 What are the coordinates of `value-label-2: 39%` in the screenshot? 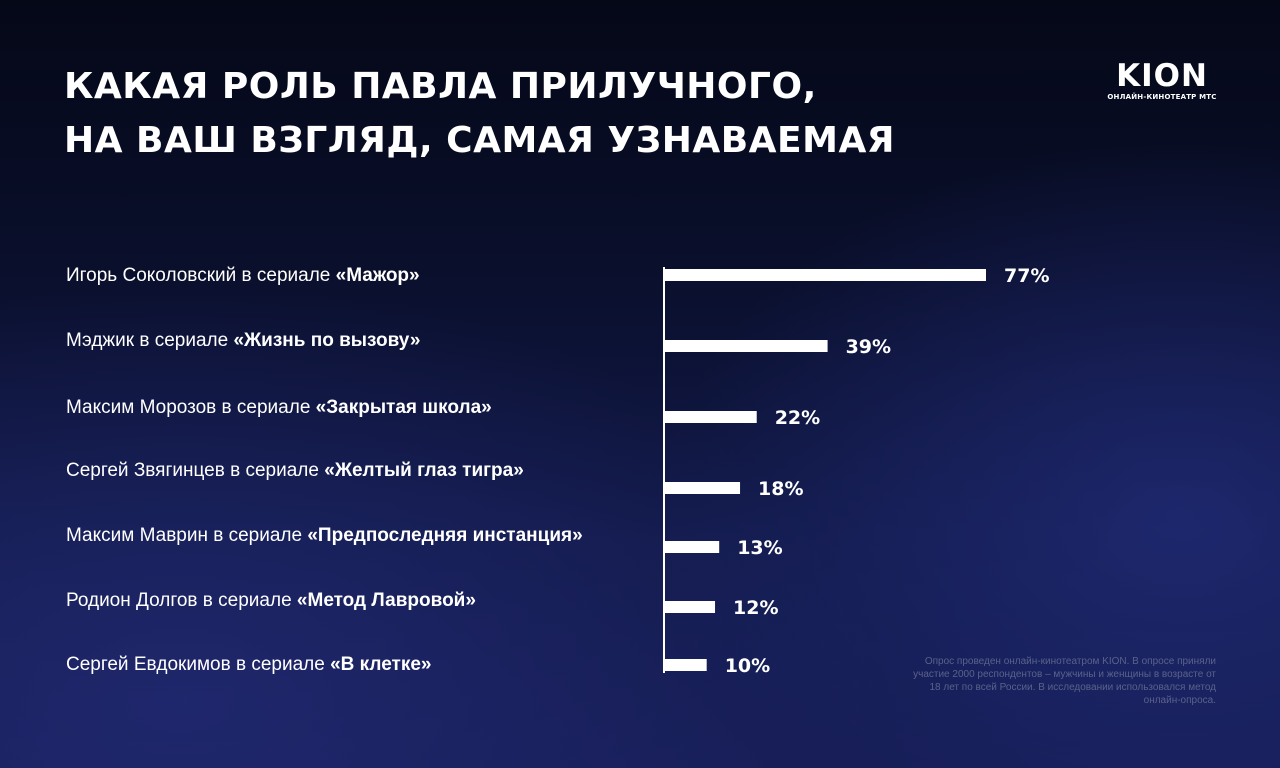 It's located at (868, 347).